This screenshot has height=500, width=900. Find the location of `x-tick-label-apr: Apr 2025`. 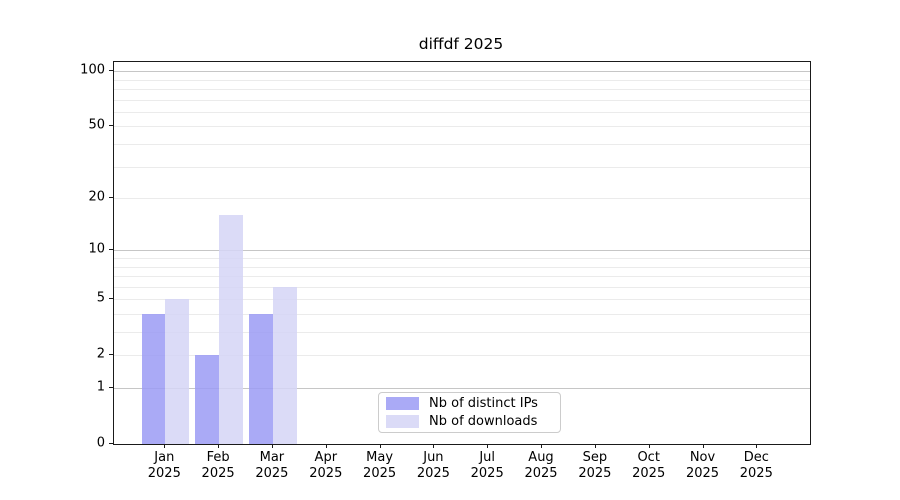

x-tick-label-apr: Apr 2025 is located at coordinates (326, 465).